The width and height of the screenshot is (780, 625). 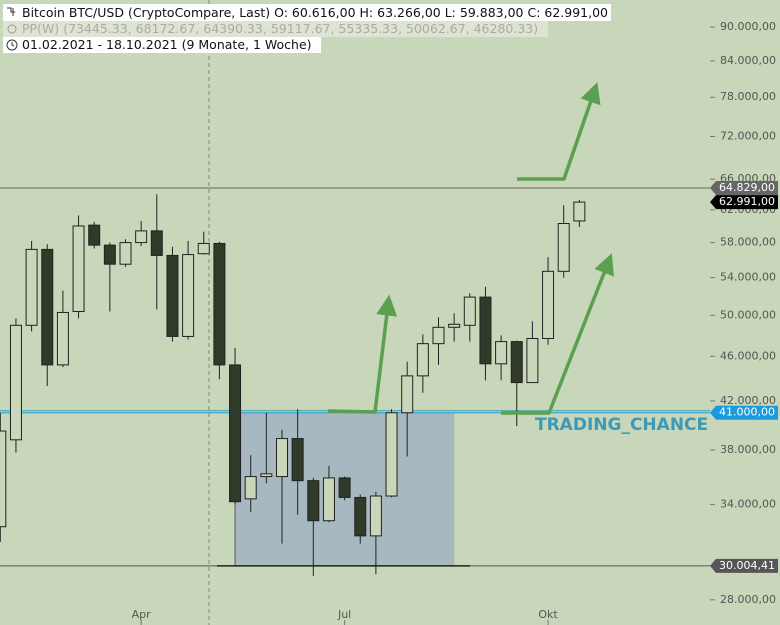 What do you see at coordinates (747, 565) in the screenshot?
I see `level-label: 30.004,41` at bounding box center [747, 565].